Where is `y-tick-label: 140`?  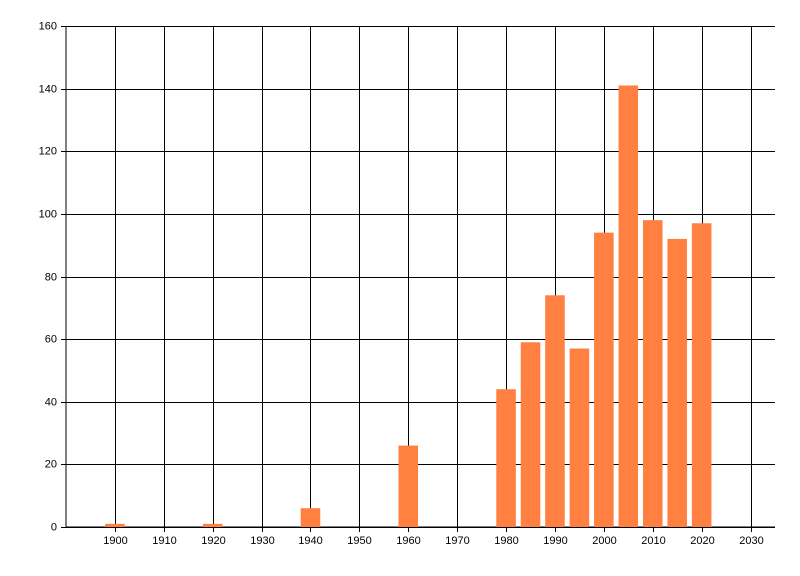 y-tick-label: 140 is located at coordinates (48, 89).